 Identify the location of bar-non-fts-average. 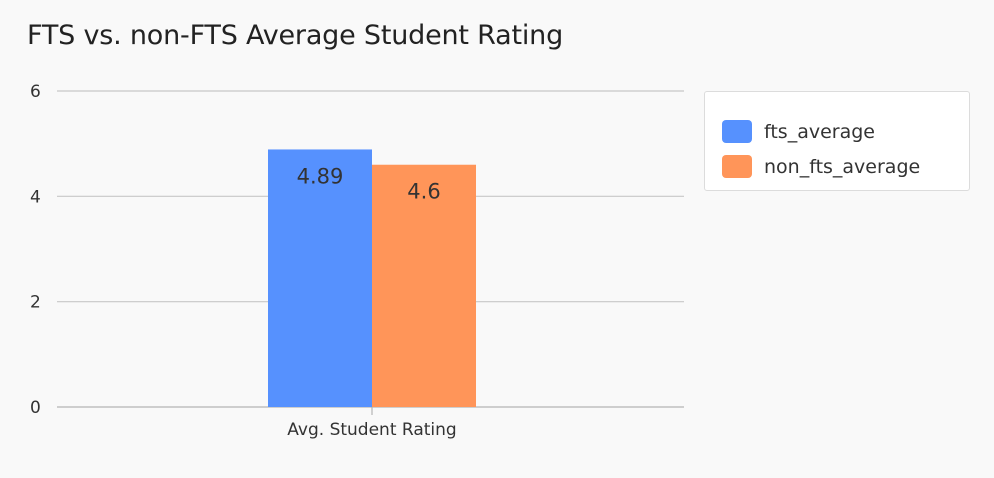
(424, 285).